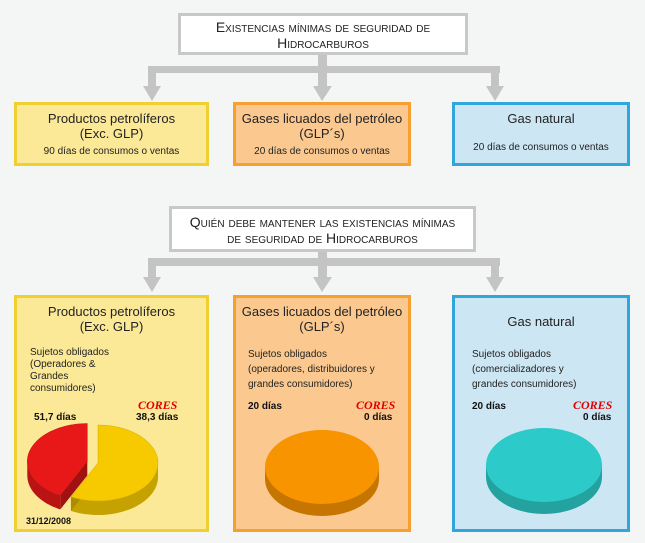 The width and height of the screenshot is (645, 543). What do you see at coordinates (495, 77) in the screenshot?
I see `connector-right` at bounding box center [495, 77].